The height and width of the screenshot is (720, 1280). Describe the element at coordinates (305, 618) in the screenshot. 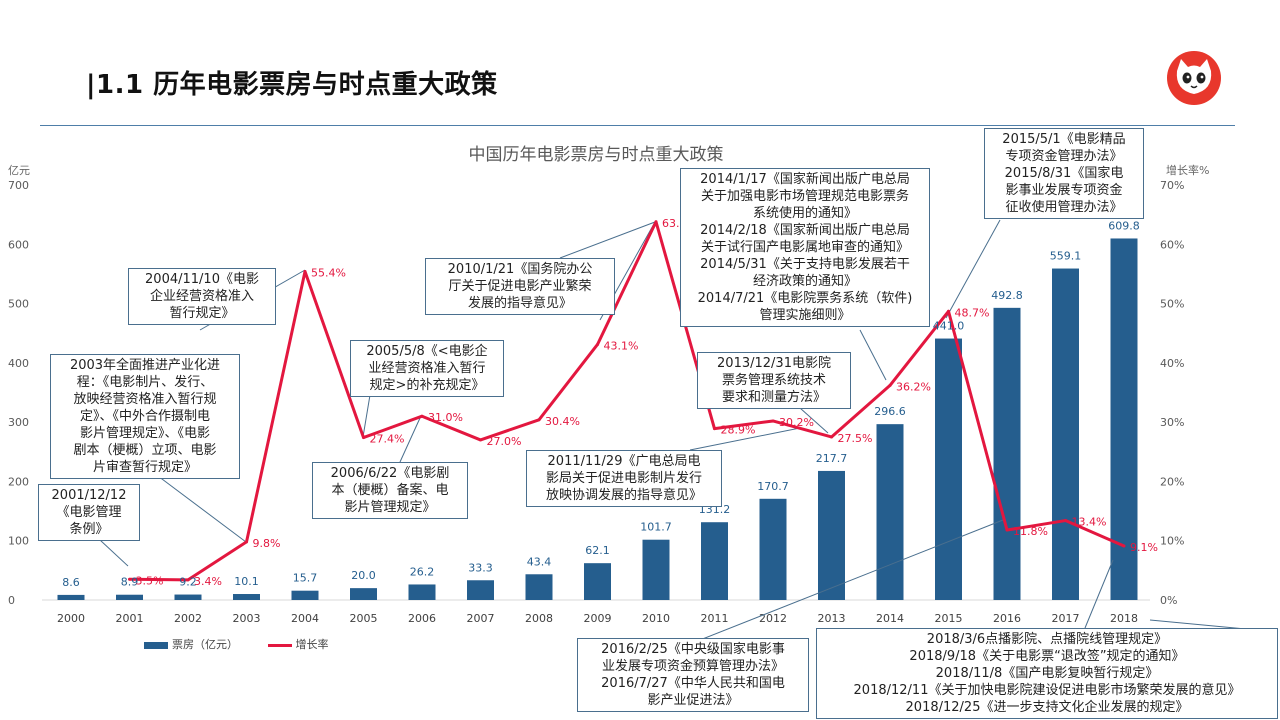

I see `x-tick-label: 2004` at that location.